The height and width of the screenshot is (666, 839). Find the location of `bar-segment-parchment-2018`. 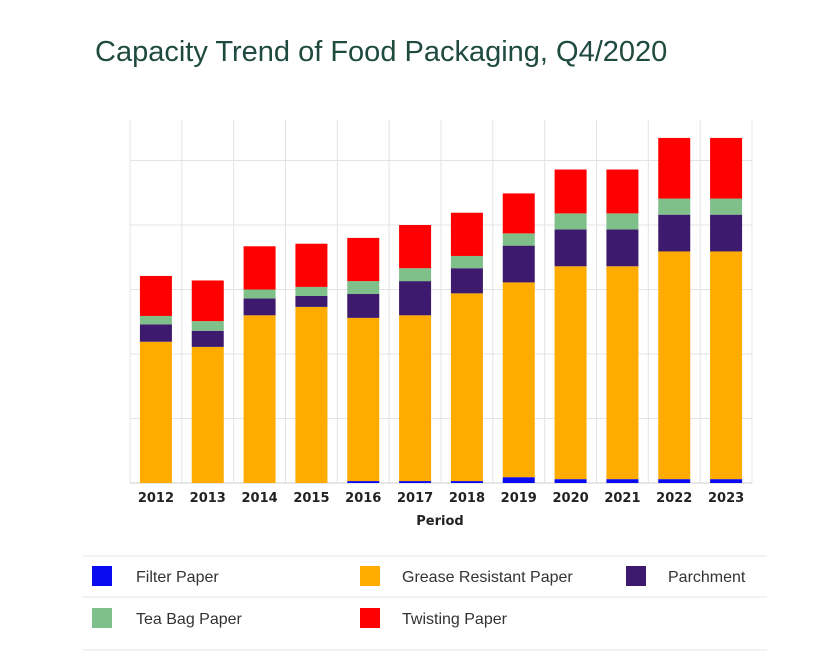

bar-segment-parchment-2018 is located at coordinates (466, 281).